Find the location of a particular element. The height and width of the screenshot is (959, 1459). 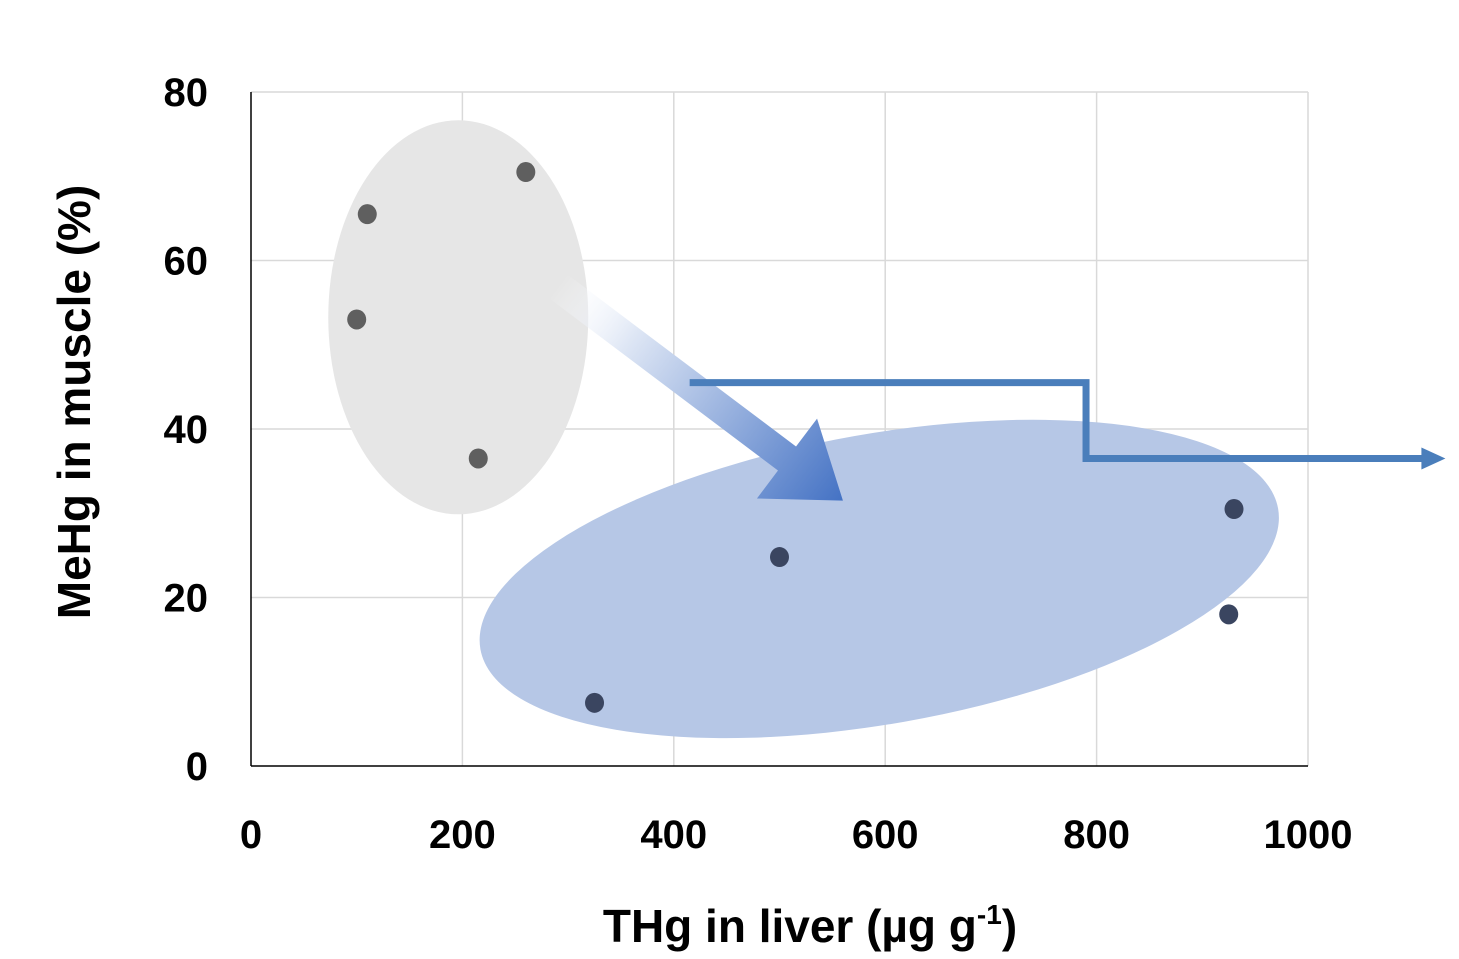

x-tick-label: 800 is located at coordinates (1096, 835).